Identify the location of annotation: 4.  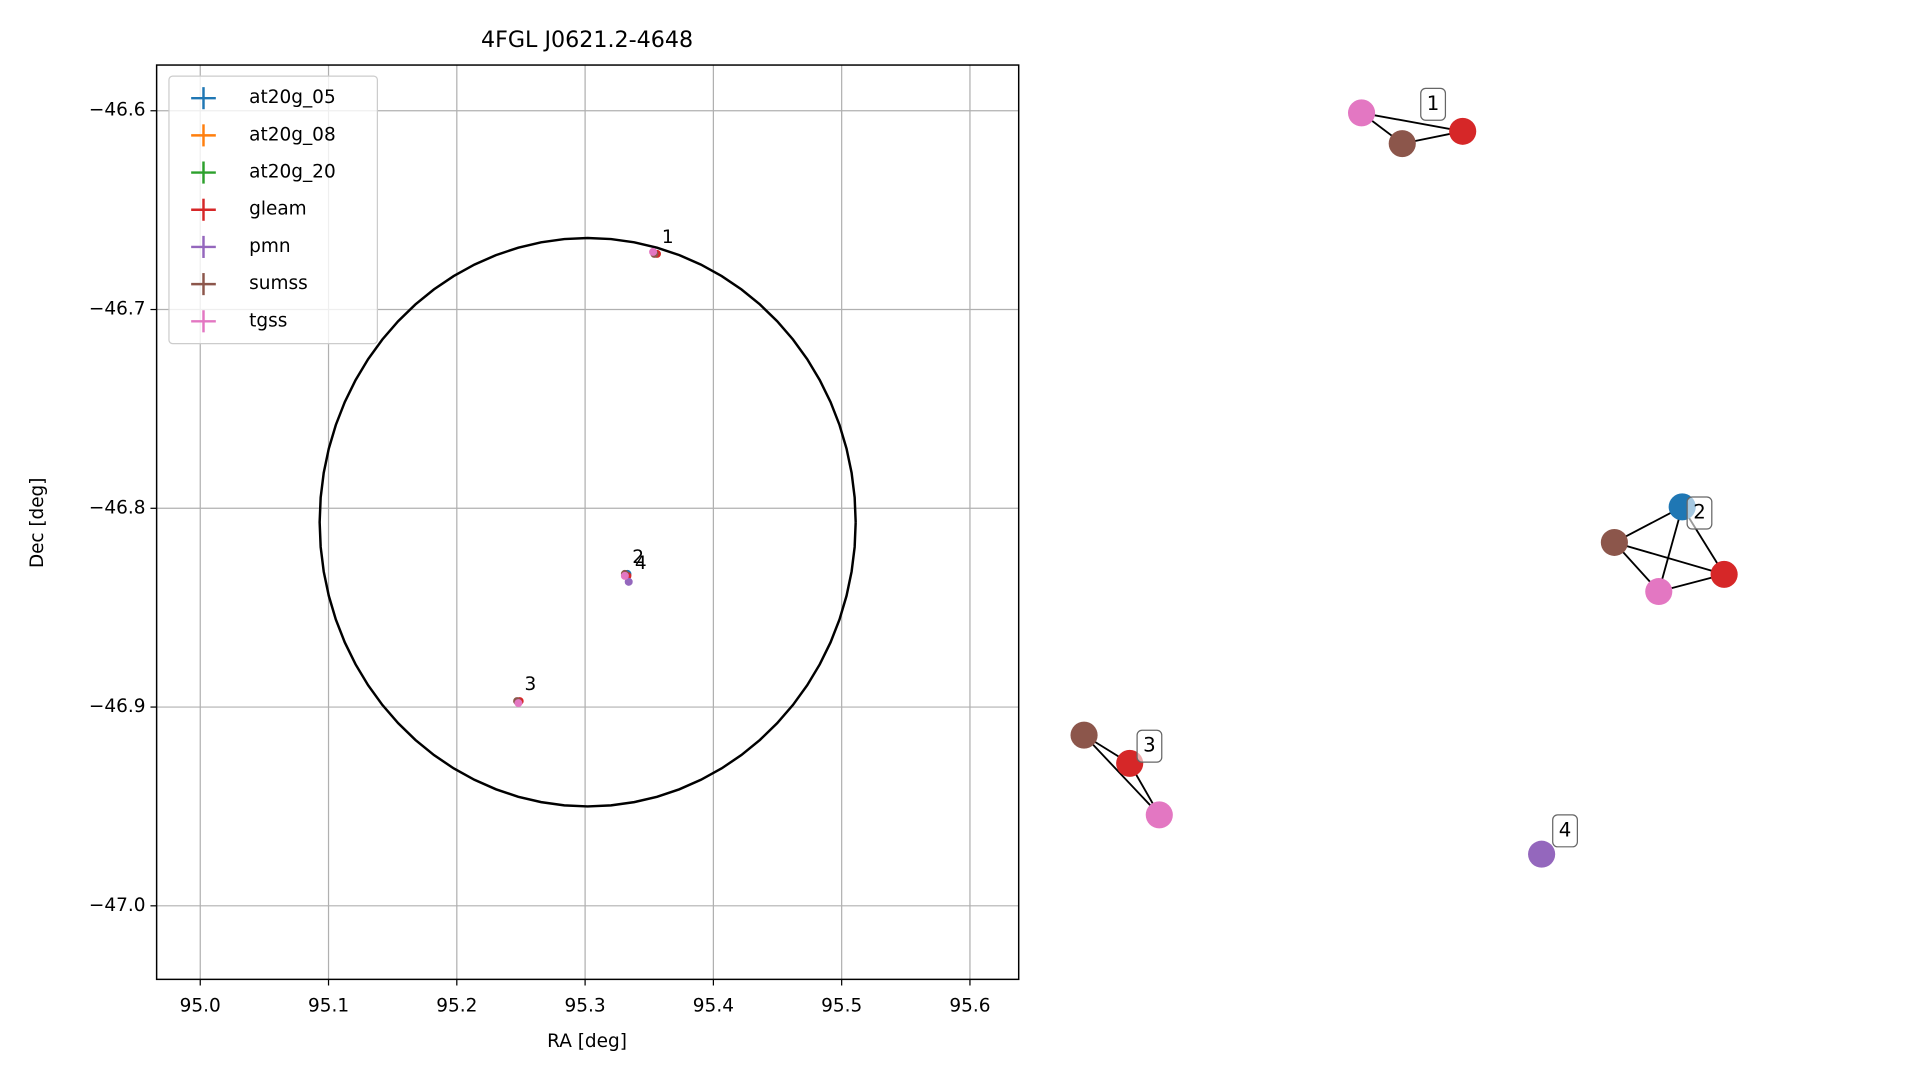
(641, 563).